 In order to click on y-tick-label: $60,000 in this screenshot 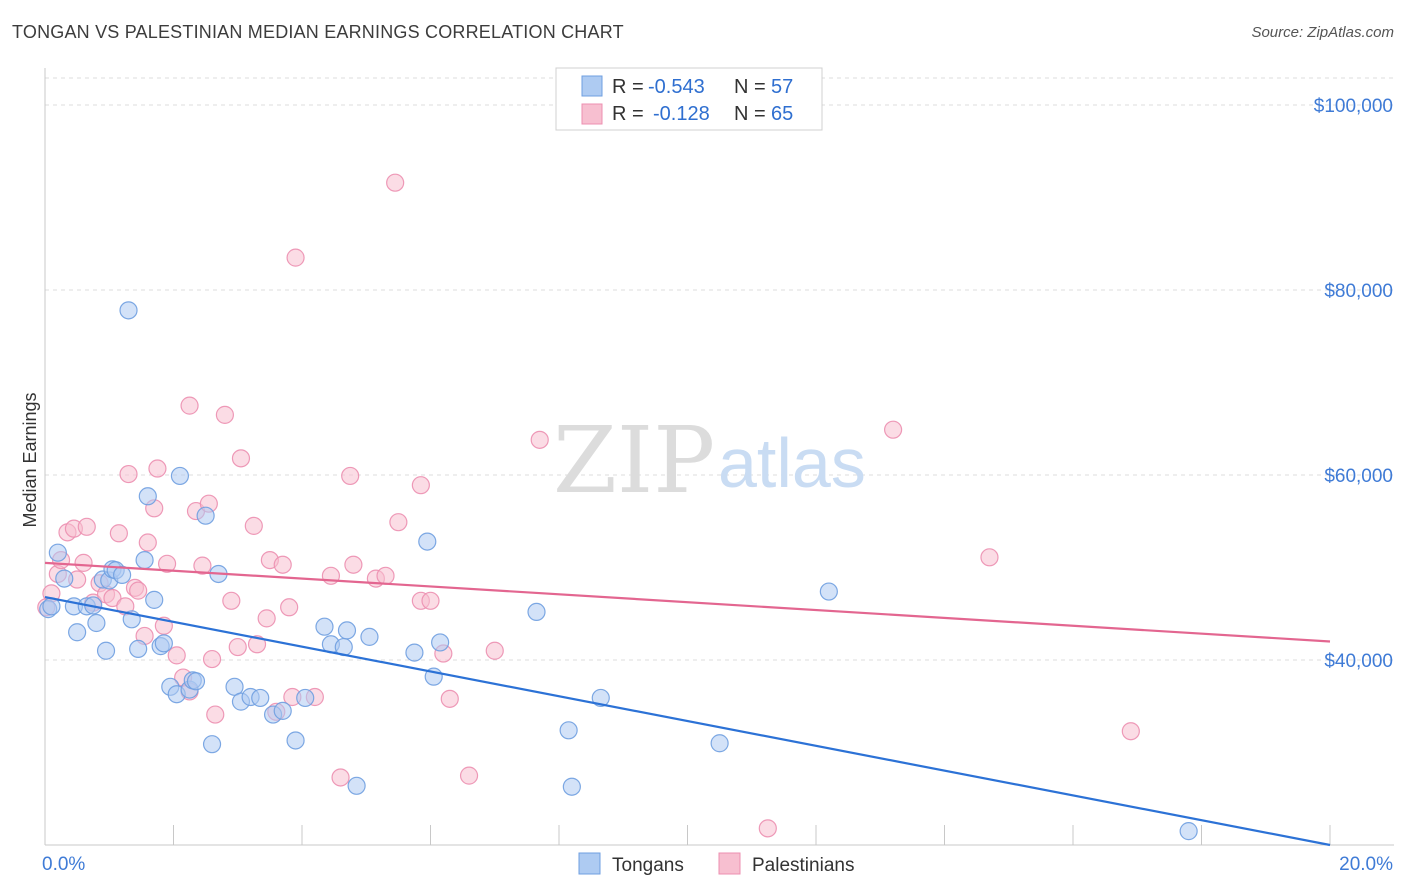, I will do `click(1358, 476)`.